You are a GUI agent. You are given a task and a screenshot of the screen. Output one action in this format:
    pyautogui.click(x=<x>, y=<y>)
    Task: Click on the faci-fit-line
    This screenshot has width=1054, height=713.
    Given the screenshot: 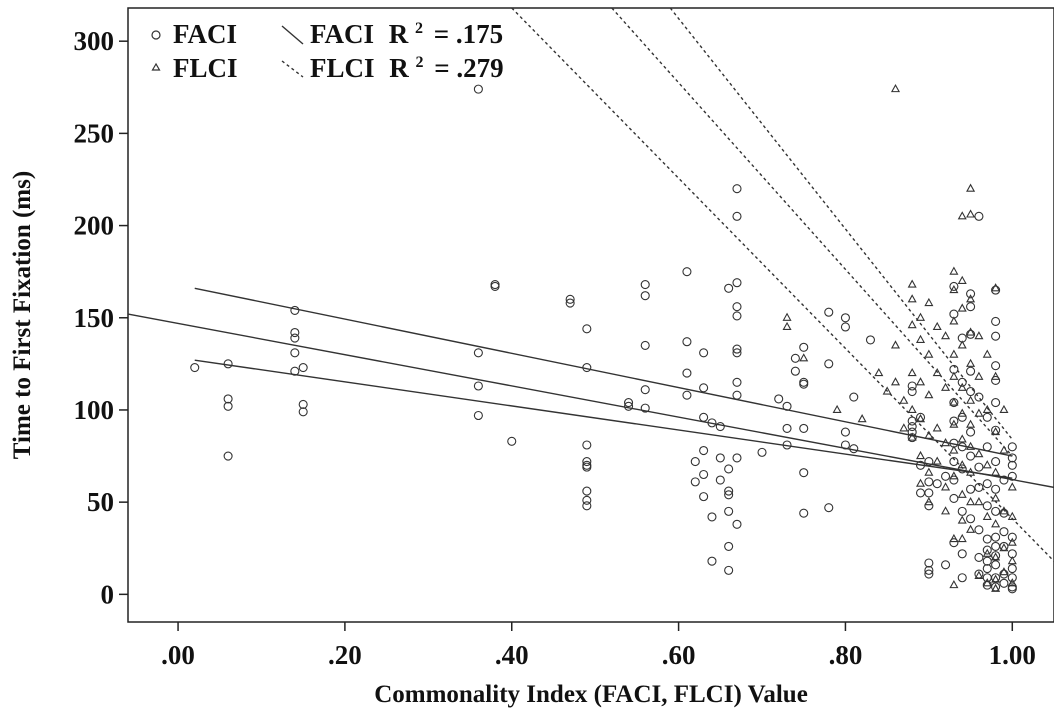 What is the action you would take?
    pyautogui.click(x=603, y=419)
    